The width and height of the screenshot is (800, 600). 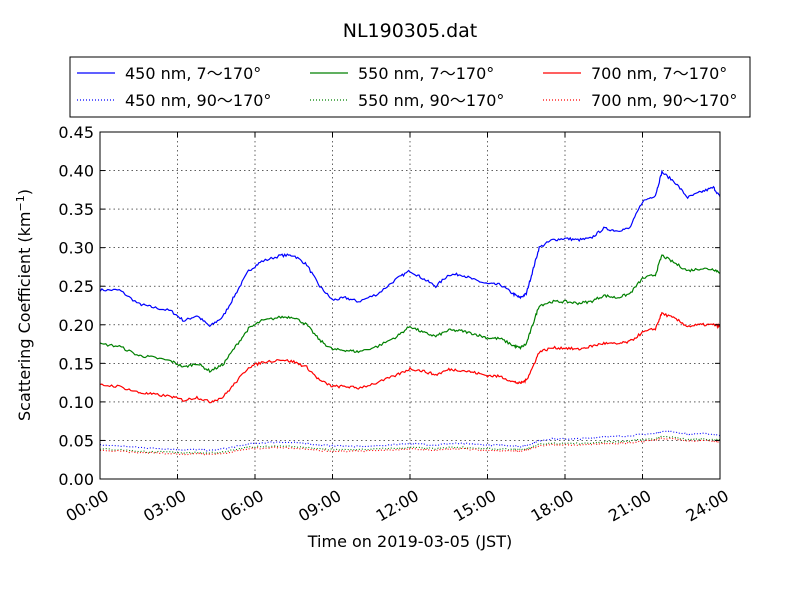 What do you see at coordinates (664, 100) in the screenshot?
I see `legend-label: 700 nm, 90～170°` at bounding box center [664, 100].